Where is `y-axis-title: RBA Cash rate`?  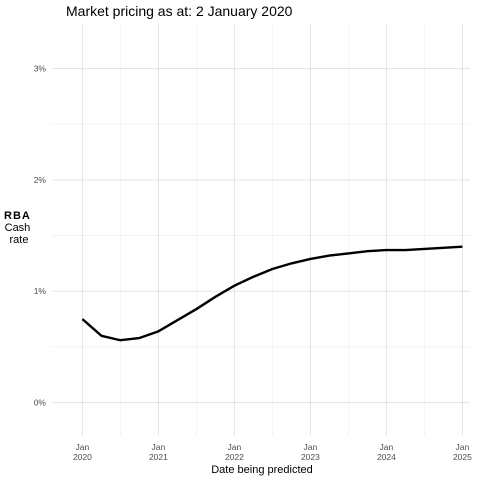 y-axis-title: RBA Cash rate is located at coordinates (19, 228).